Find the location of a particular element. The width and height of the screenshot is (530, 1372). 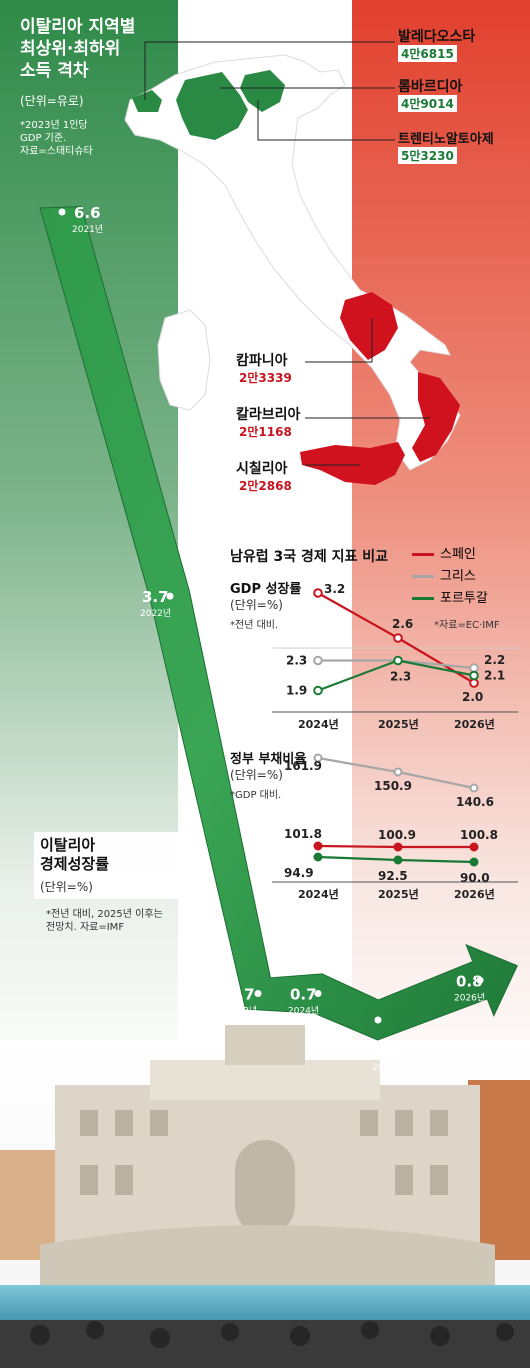

gdp-value-label: 3.2 is located at coordinates (334, 589).